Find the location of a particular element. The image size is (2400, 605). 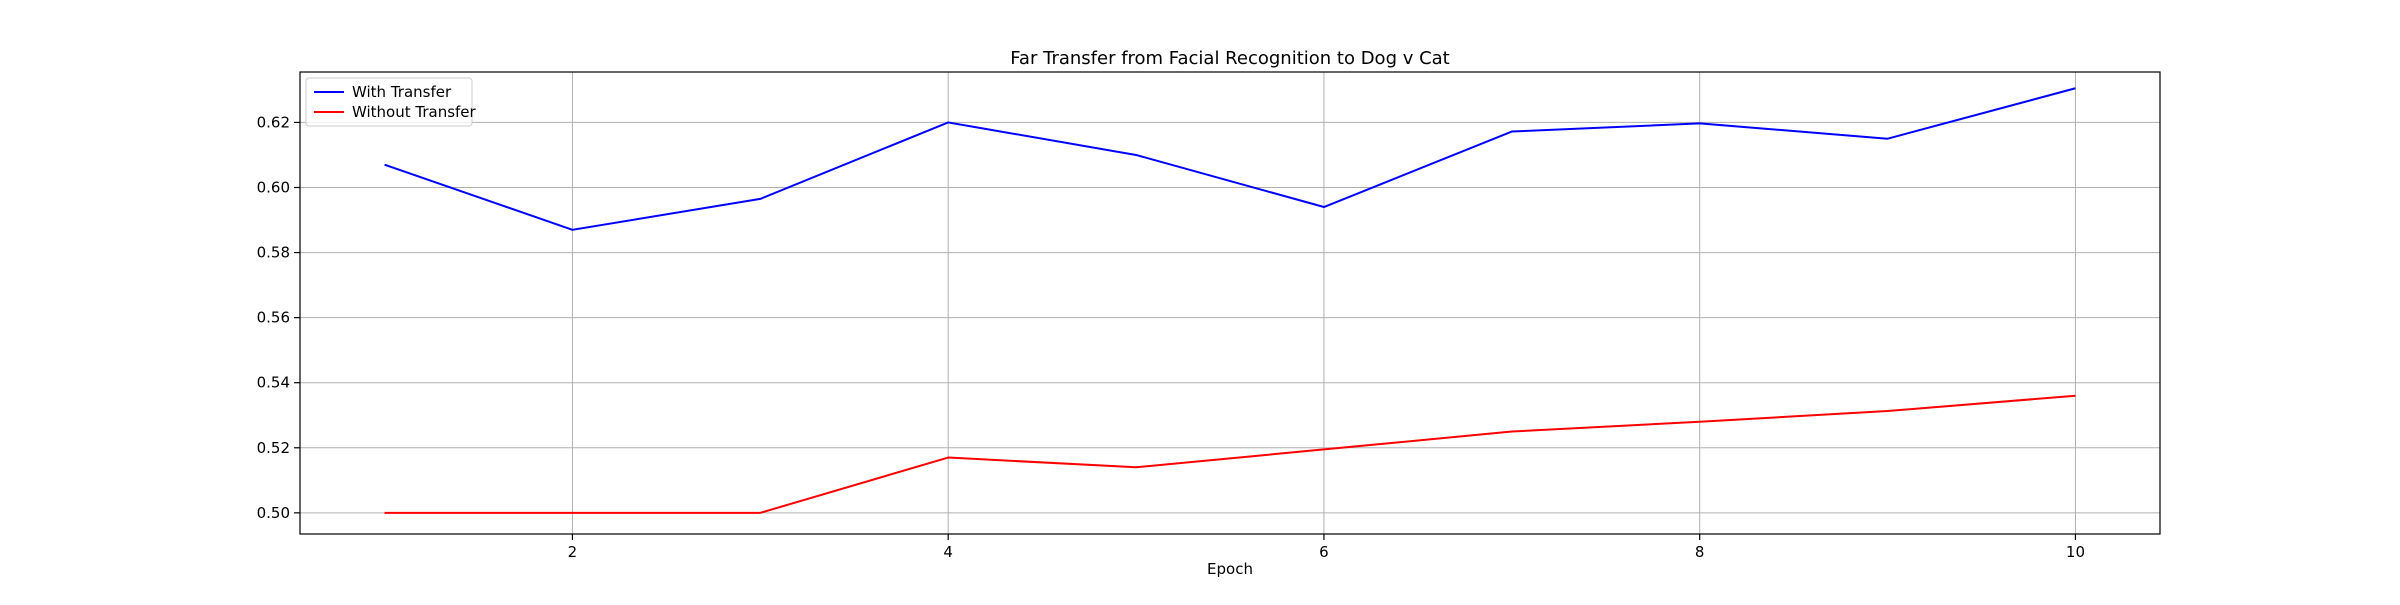

legend-label: With Transfer is located at coordinates (402, 92).